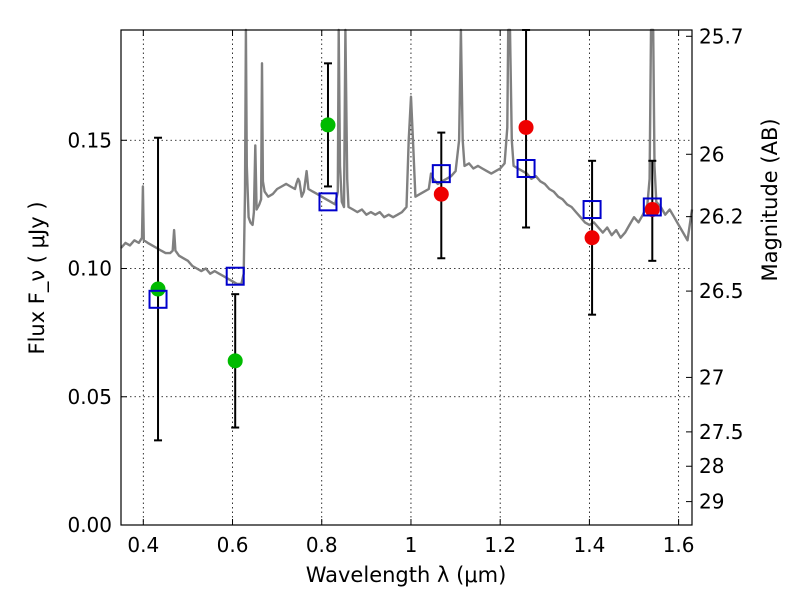  What do you see at coordinates (89, 397) in the screenshot?
I see `y-tick-label: 0.05` at bounding box center [89, 397].